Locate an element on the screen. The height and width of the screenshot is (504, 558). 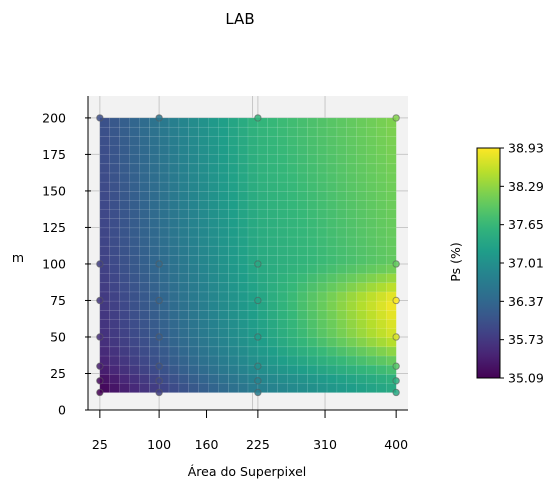
colorbar-tick-label: 38.93 is located at coordinates (526, 148).